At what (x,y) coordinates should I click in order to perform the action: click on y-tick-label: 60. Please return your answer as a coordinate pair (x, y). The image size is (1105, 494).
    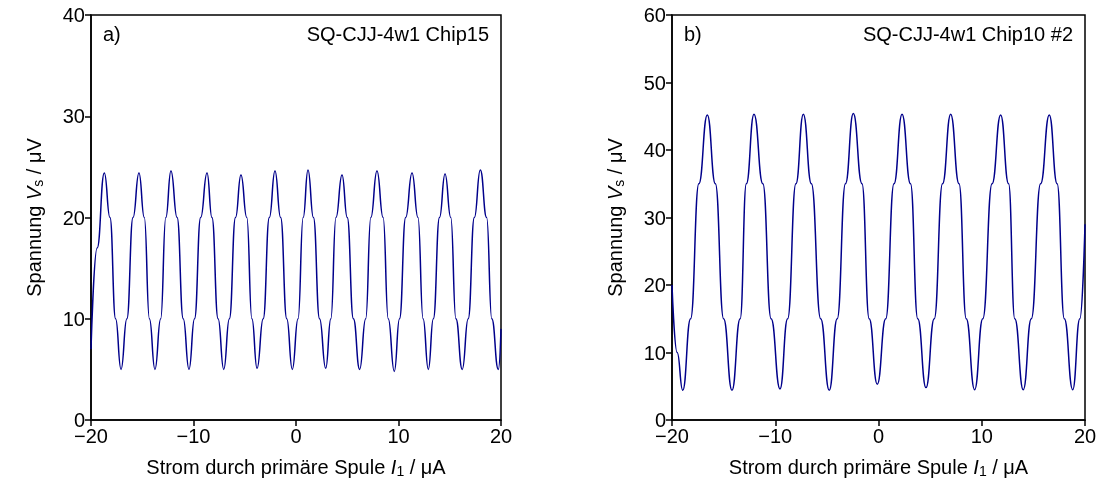
    Looking at the image, I should click on (654, 15).